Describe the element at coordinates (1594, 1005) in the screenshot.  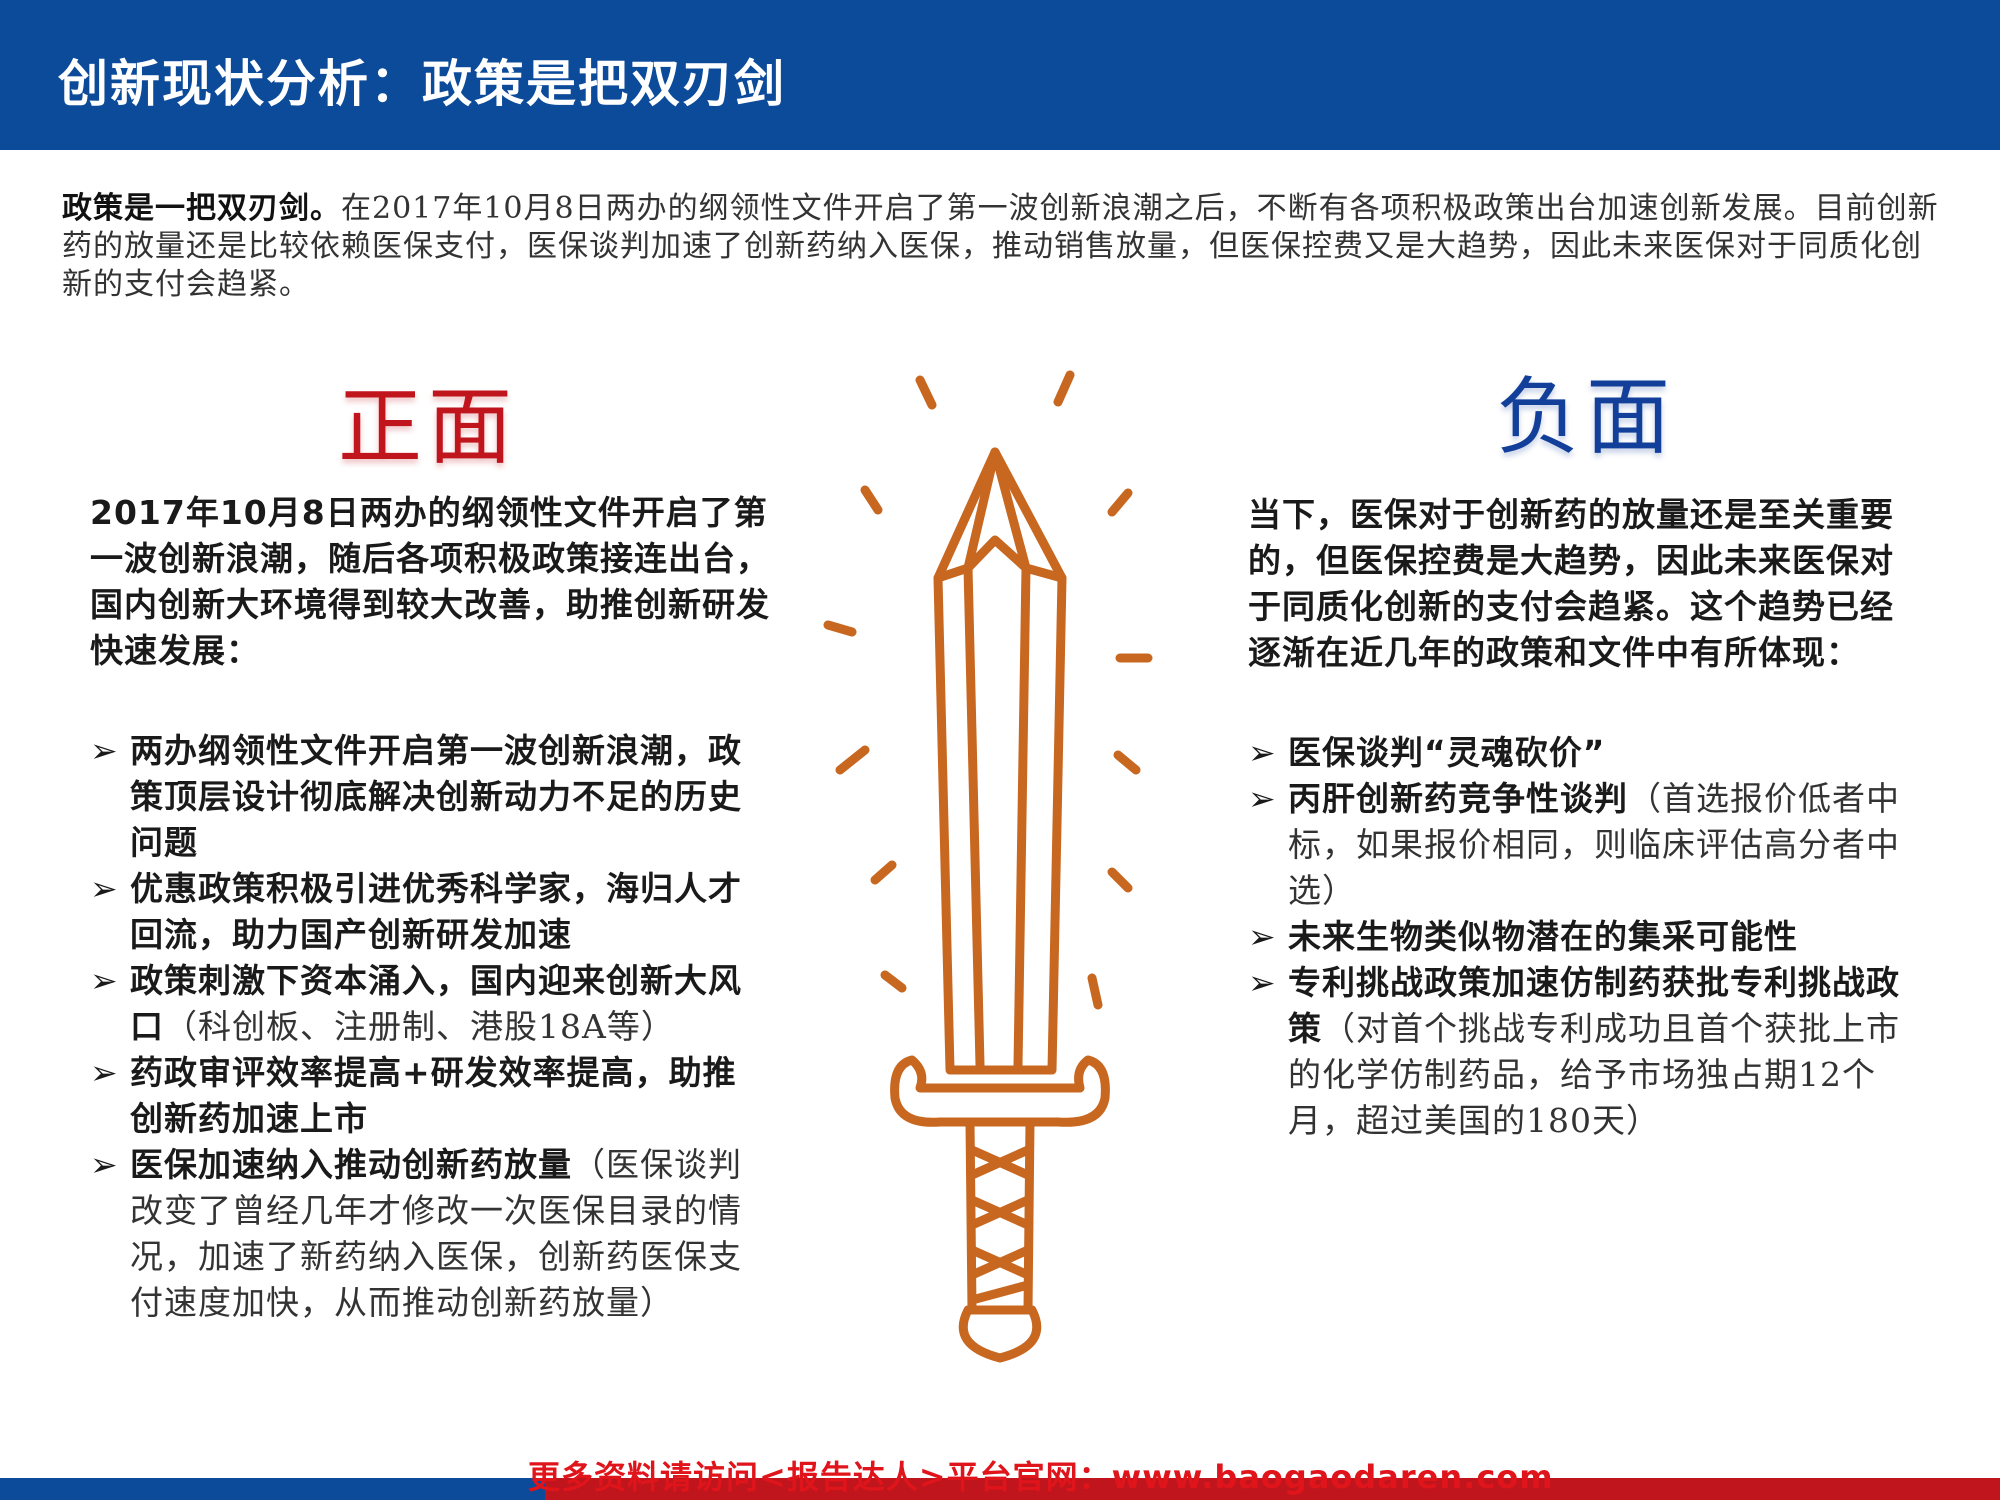
I see `negative-item-bold: 专利挑战政策加速仿制药获批专利挑战政策` at that location.